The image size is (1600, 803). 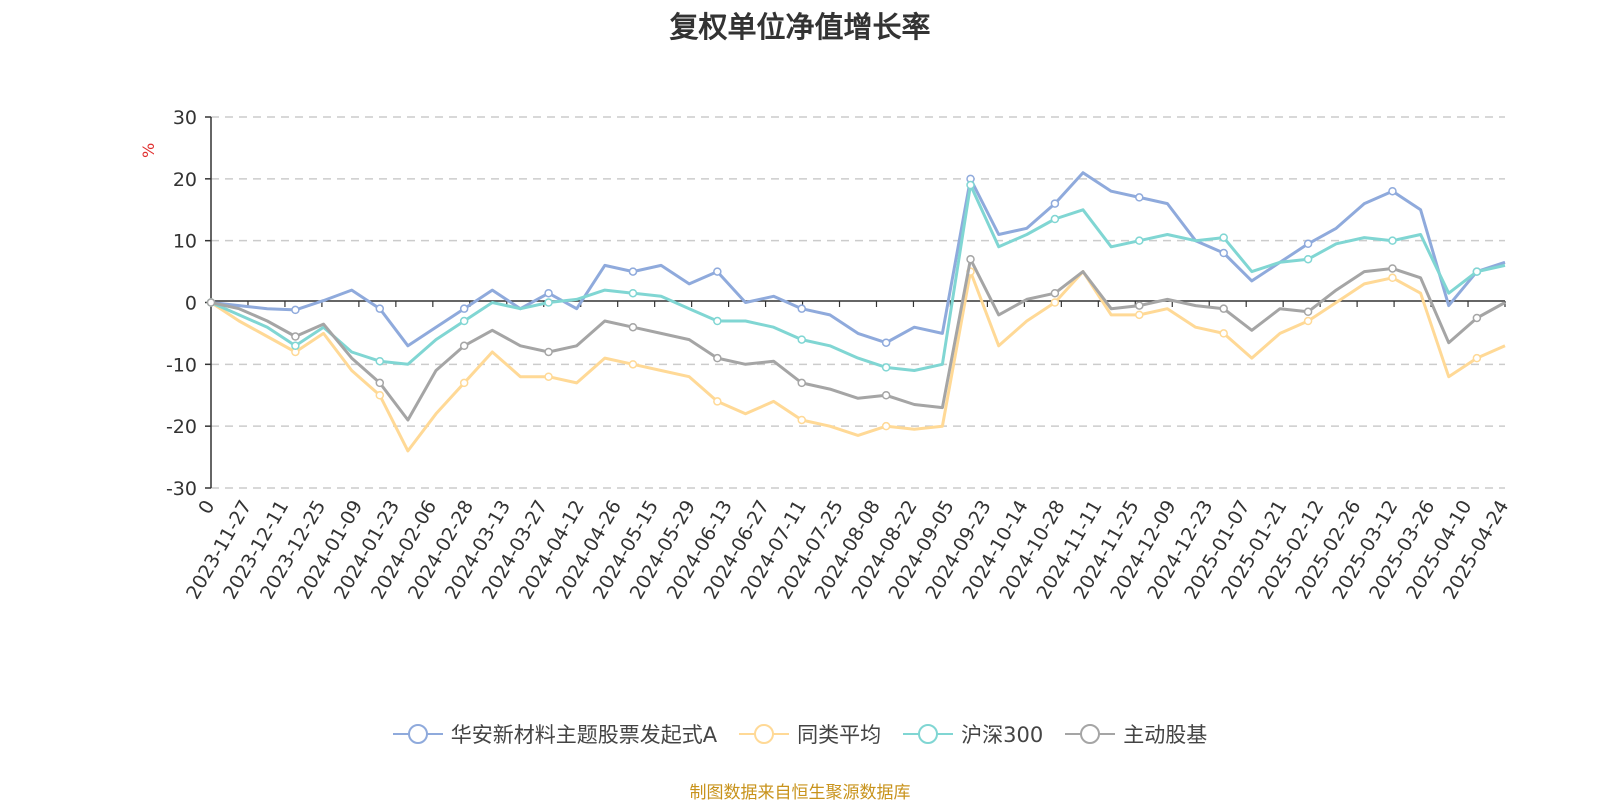 I want to click on legend-label: 沪深300, so click(x=1002, y=735).